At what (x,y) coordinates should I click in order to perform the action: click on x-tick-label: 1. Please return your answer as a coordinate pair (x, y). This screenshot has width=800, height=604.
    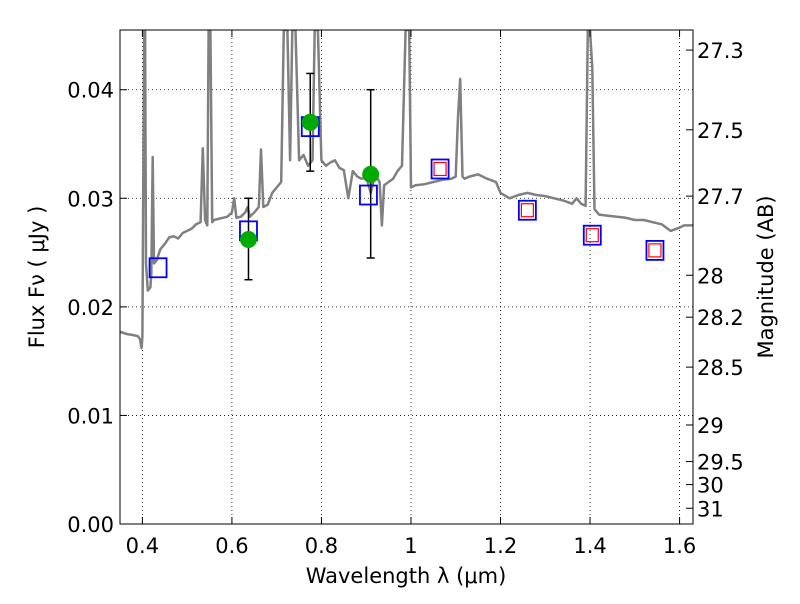
    Looking at the image, I should click on (410, 546).